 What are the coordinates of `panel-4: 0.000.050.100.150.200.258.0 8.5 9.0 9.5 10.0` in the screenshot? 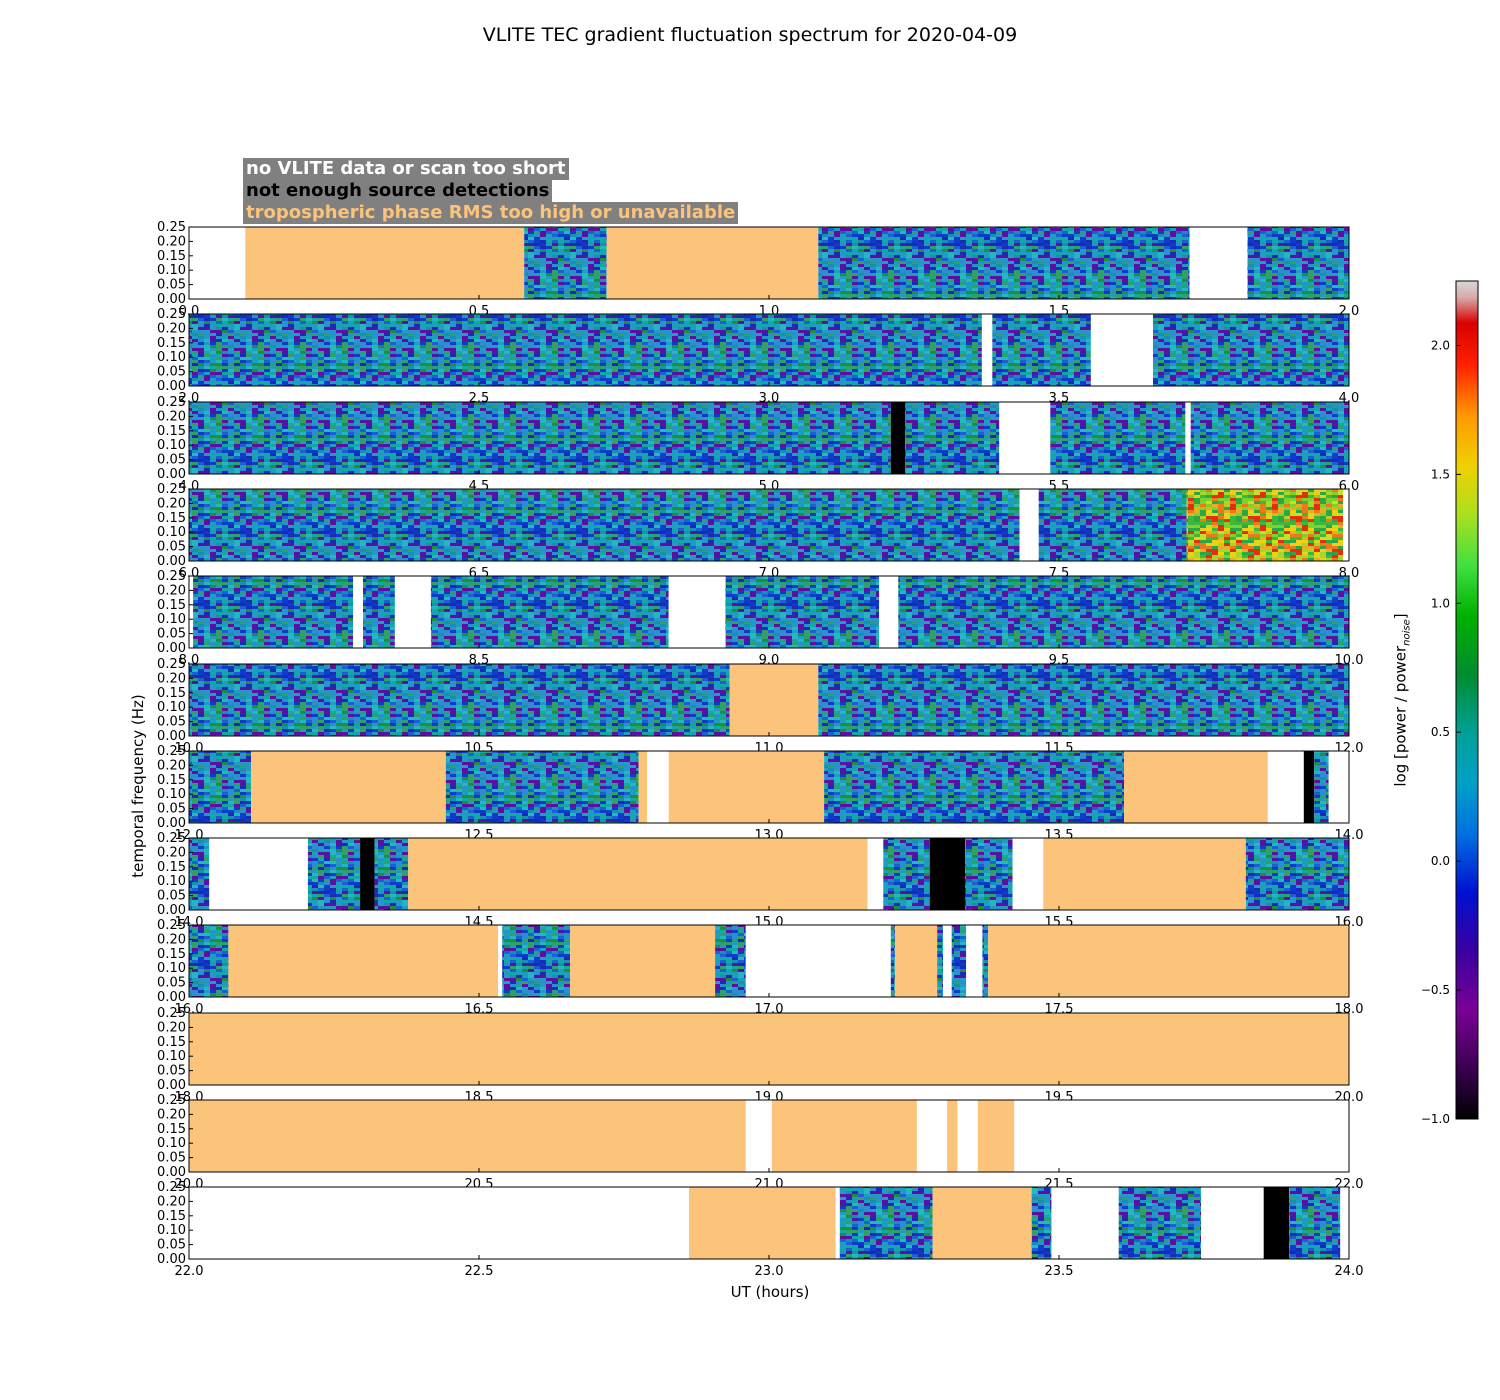 It's located at (760, 618).